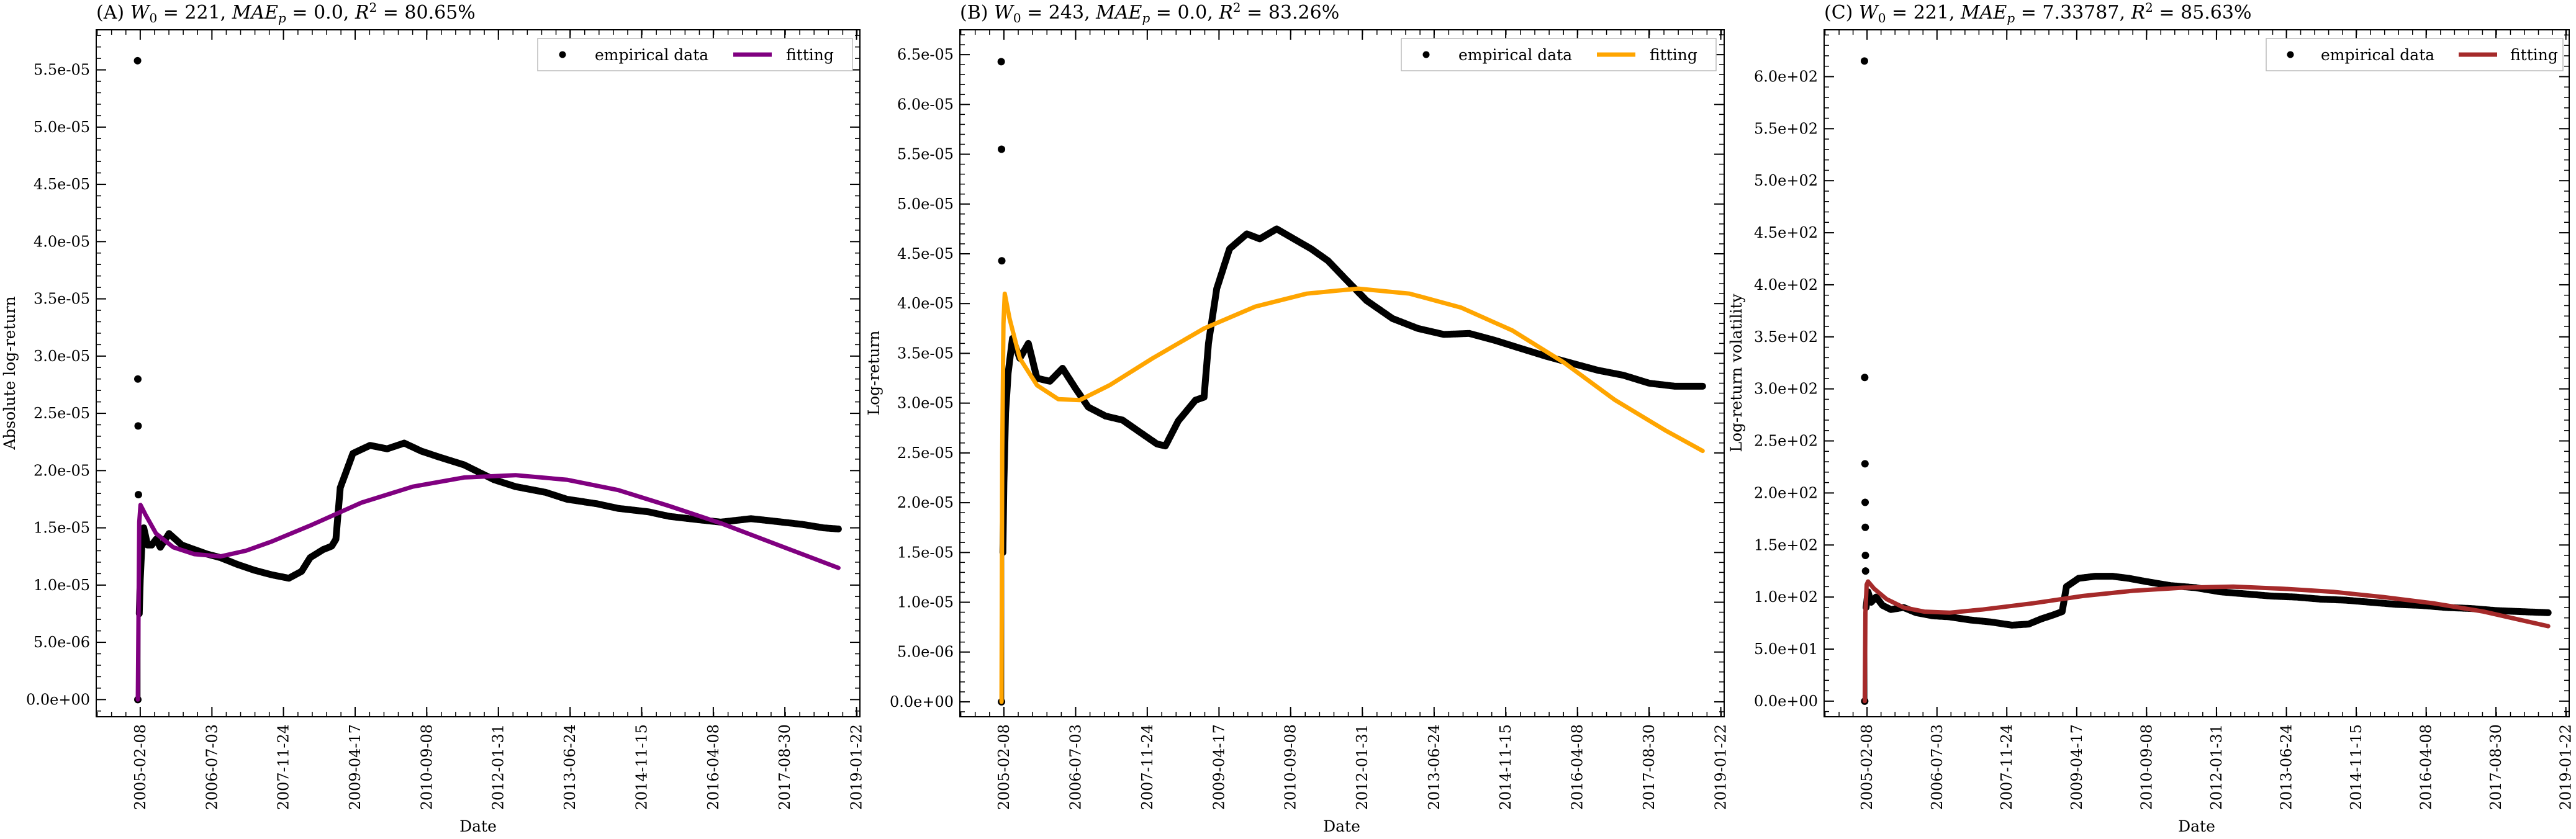  I want to click on y-tick-label: 2.0e+02, so click(1786, 493).